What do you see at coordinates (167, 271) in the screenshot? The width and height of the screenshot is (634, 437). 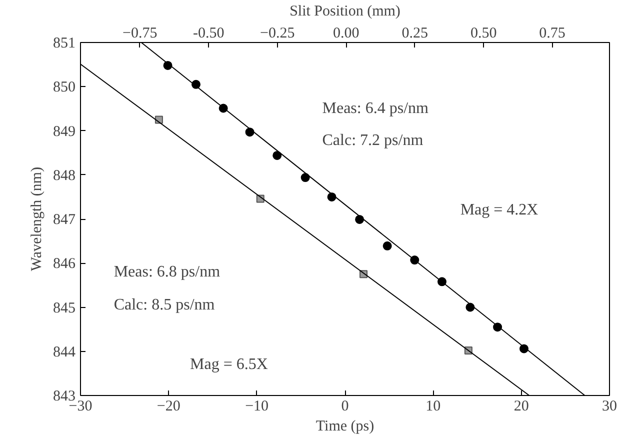 I see `annotation: Meas: 6.8 ps/nm` at bounding box center [167, 271].